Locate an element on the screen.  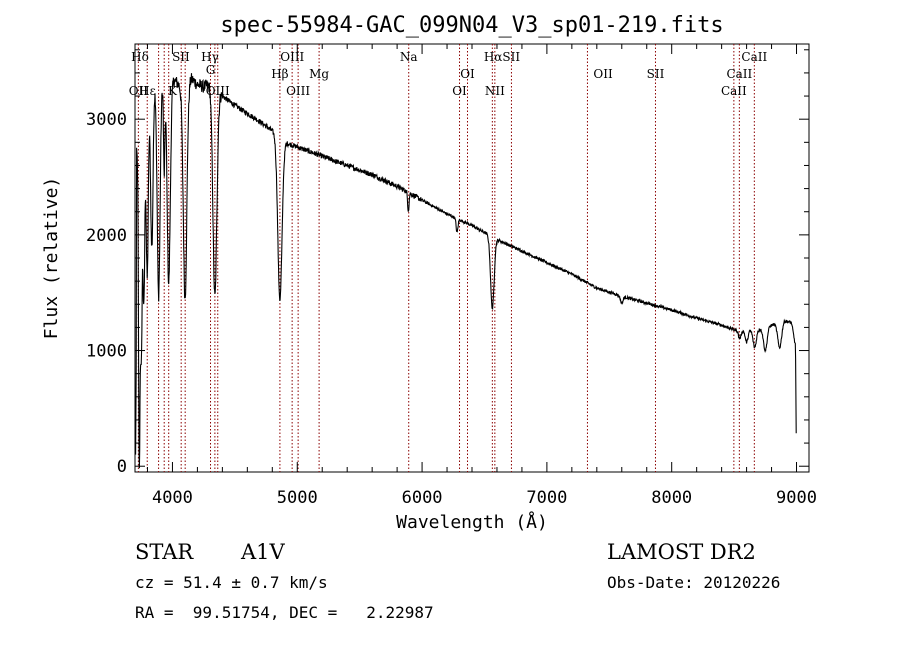
line-label: G is located at coordinates (211, 70).